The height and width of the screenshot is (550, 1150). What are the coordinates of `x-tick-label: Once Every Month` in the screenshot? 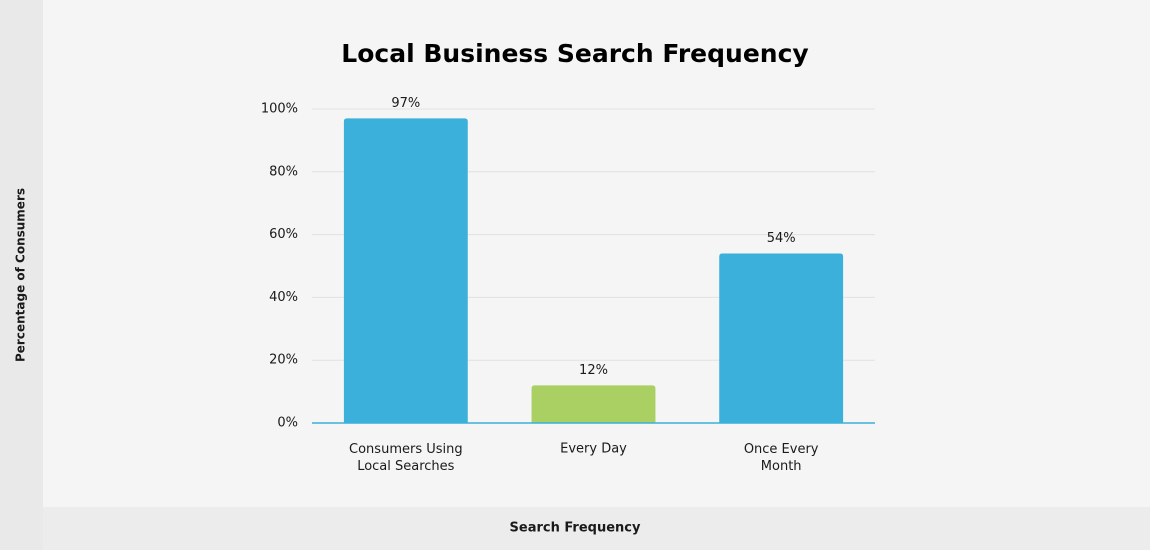 It's located at (781, 458).